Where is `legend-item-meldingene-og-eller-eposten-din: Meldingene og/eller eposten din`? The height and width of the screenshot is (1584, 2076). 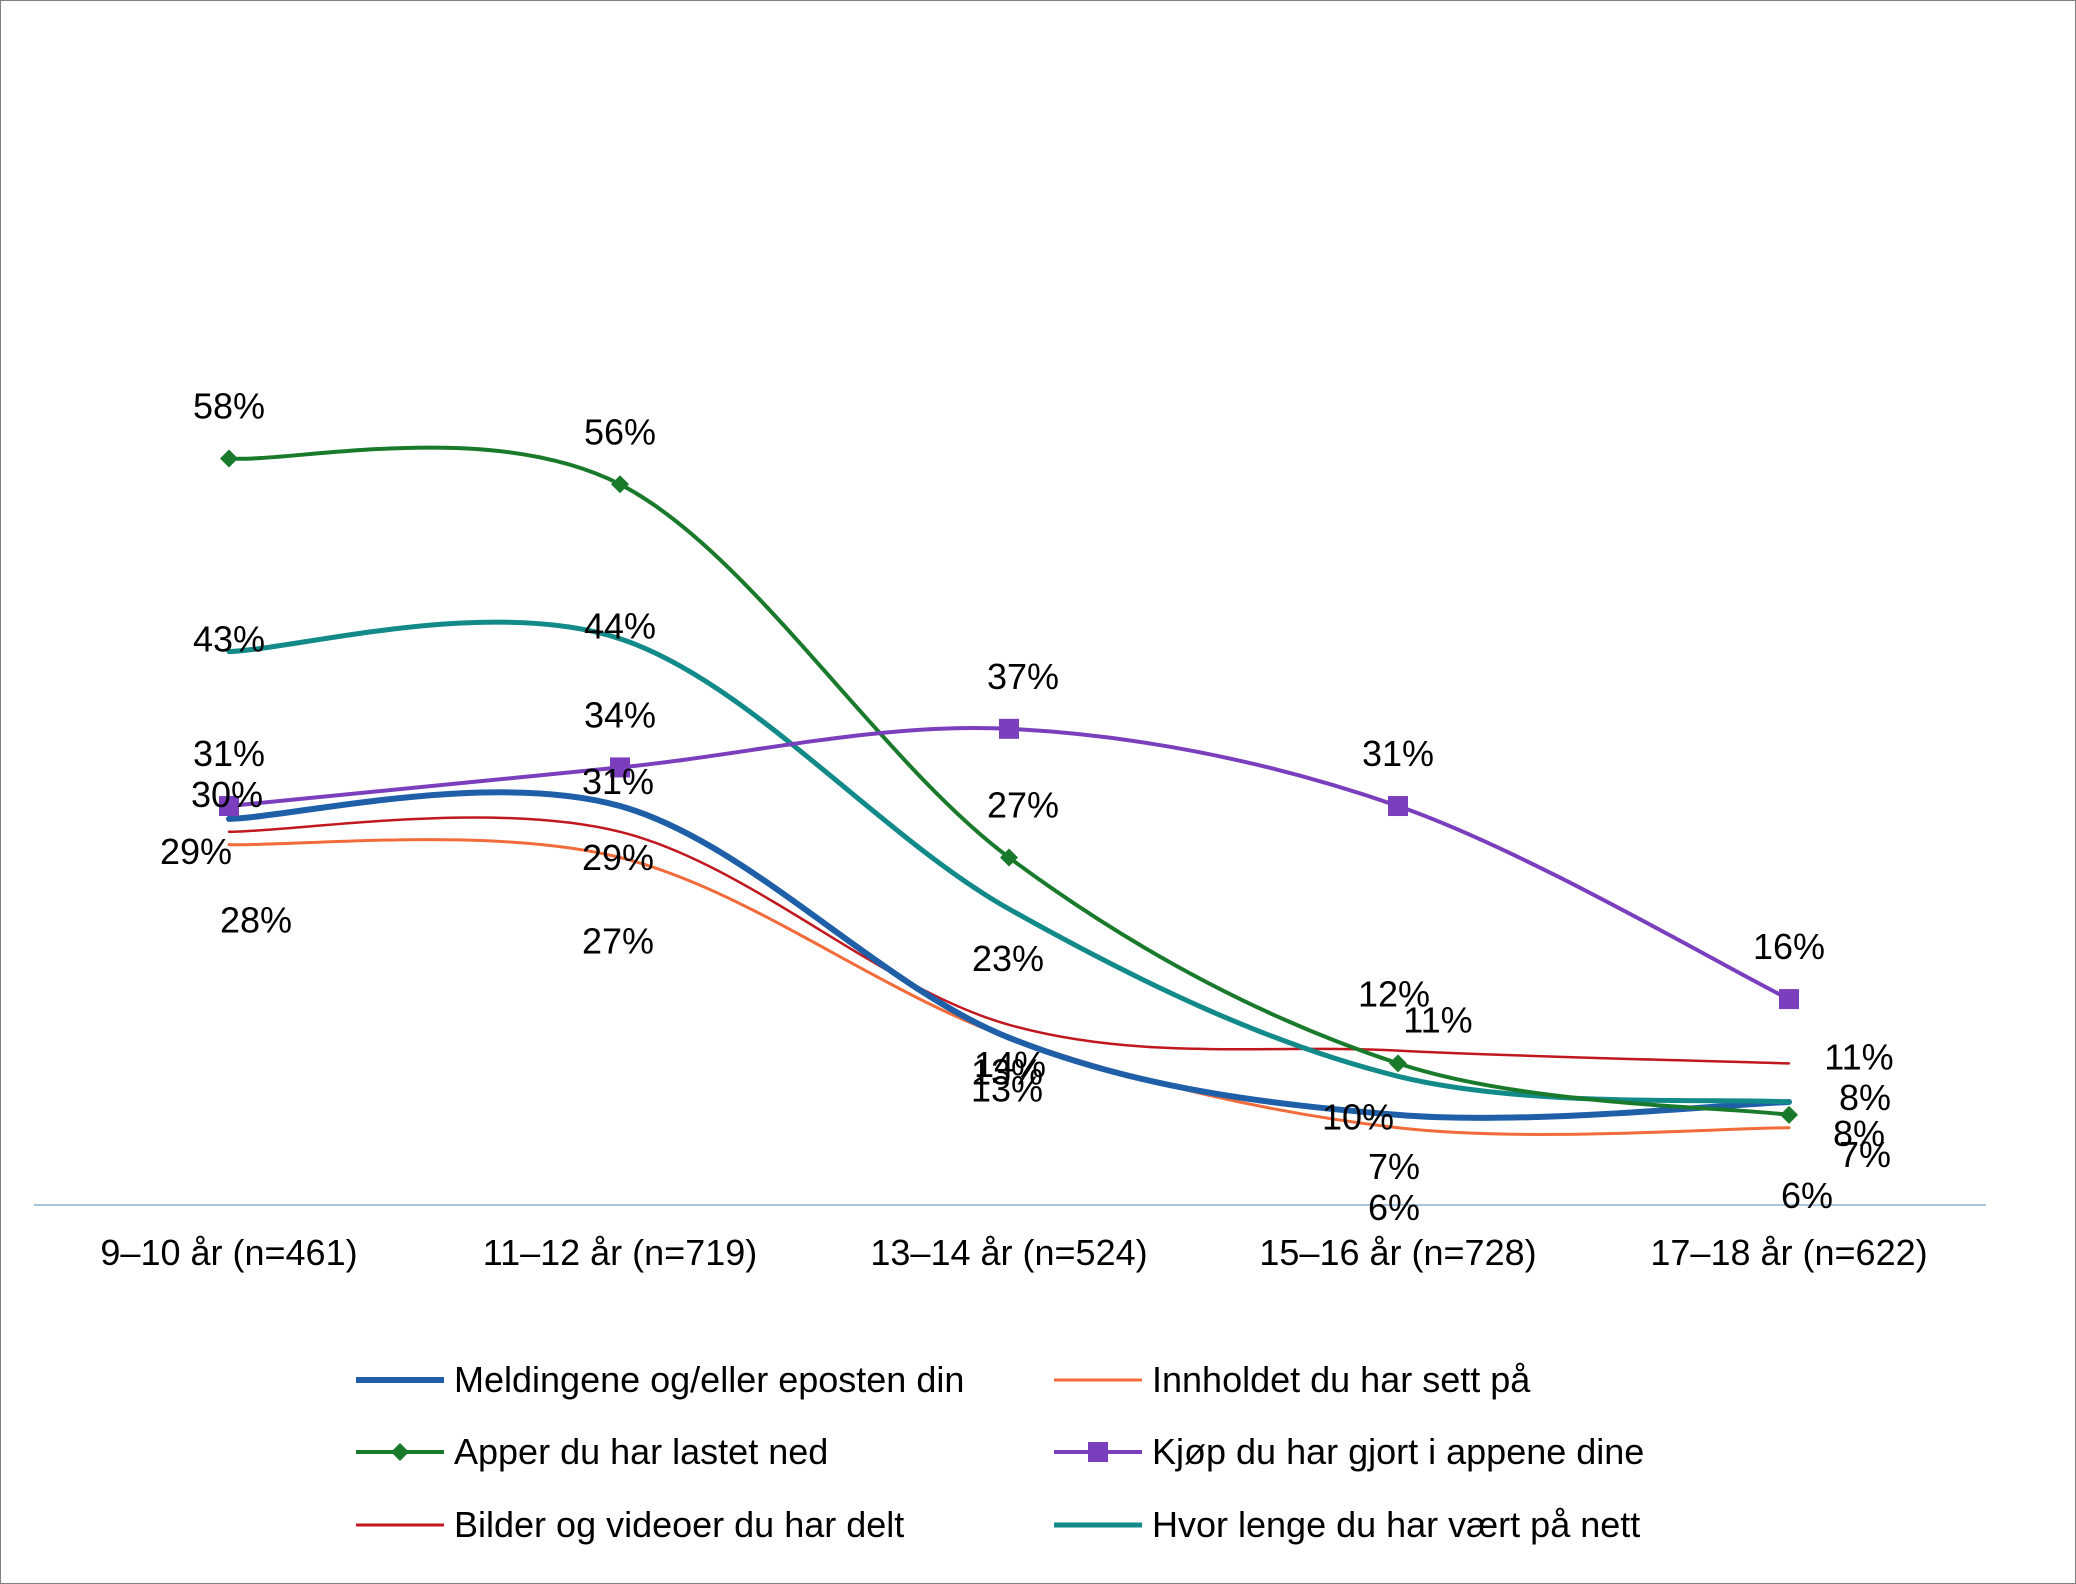
legend-item-meldingene-og-eller-eposten-din: Meldingene og/eller eposten din is located at coordinates (660, 1379).